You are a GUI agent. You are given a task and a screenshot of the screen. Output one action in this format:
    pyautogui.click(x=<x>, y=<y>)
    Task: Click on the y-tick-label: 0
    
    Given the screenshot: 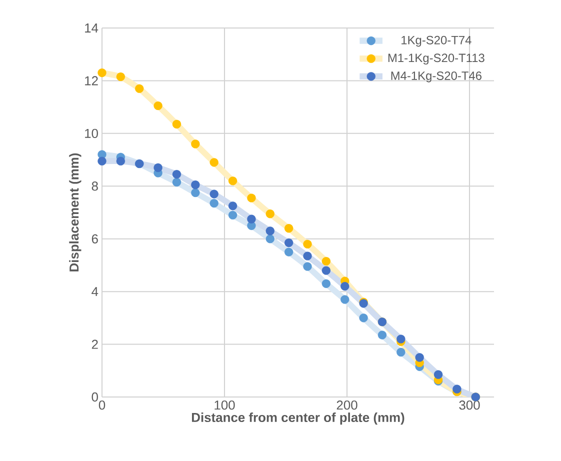 What is the action you would take?
    pyautogui.click(x=95, y=397)
    